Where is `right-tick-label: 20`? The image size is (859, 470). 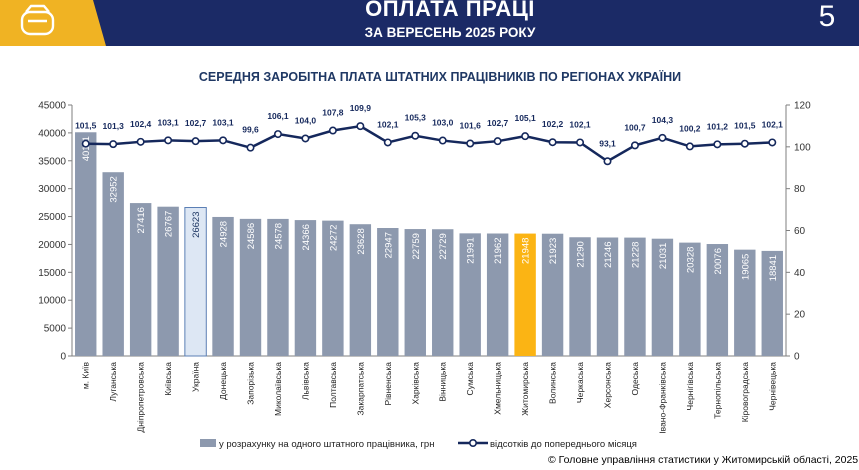
right-tick-label: 20 is located at coordinates (800, 315).